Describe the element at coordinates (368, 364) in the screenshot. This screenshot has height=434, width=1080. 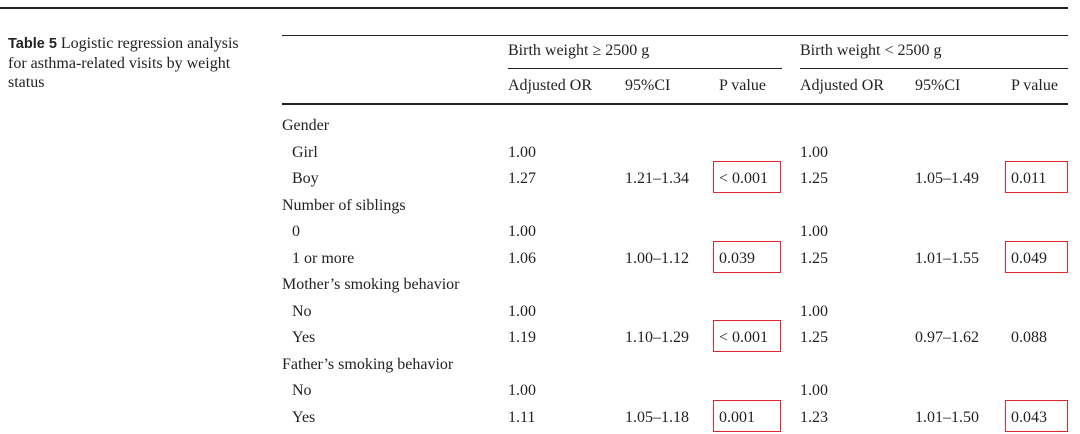
I see `row-group-label: Father’s smoking behavior` at that location.